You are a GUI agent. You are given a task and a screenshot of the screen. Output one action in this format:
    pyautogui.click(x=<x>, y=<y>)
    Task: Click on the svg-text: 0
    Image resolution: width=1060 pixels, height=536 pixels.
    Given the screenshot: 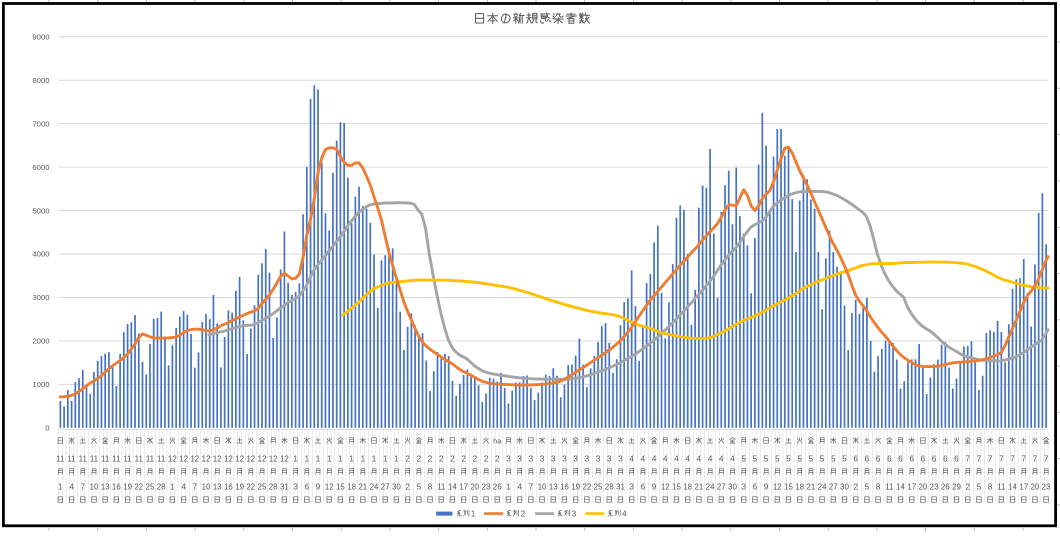 What is the action you would take?
    pyautogui.click(x=47, y=428)
    